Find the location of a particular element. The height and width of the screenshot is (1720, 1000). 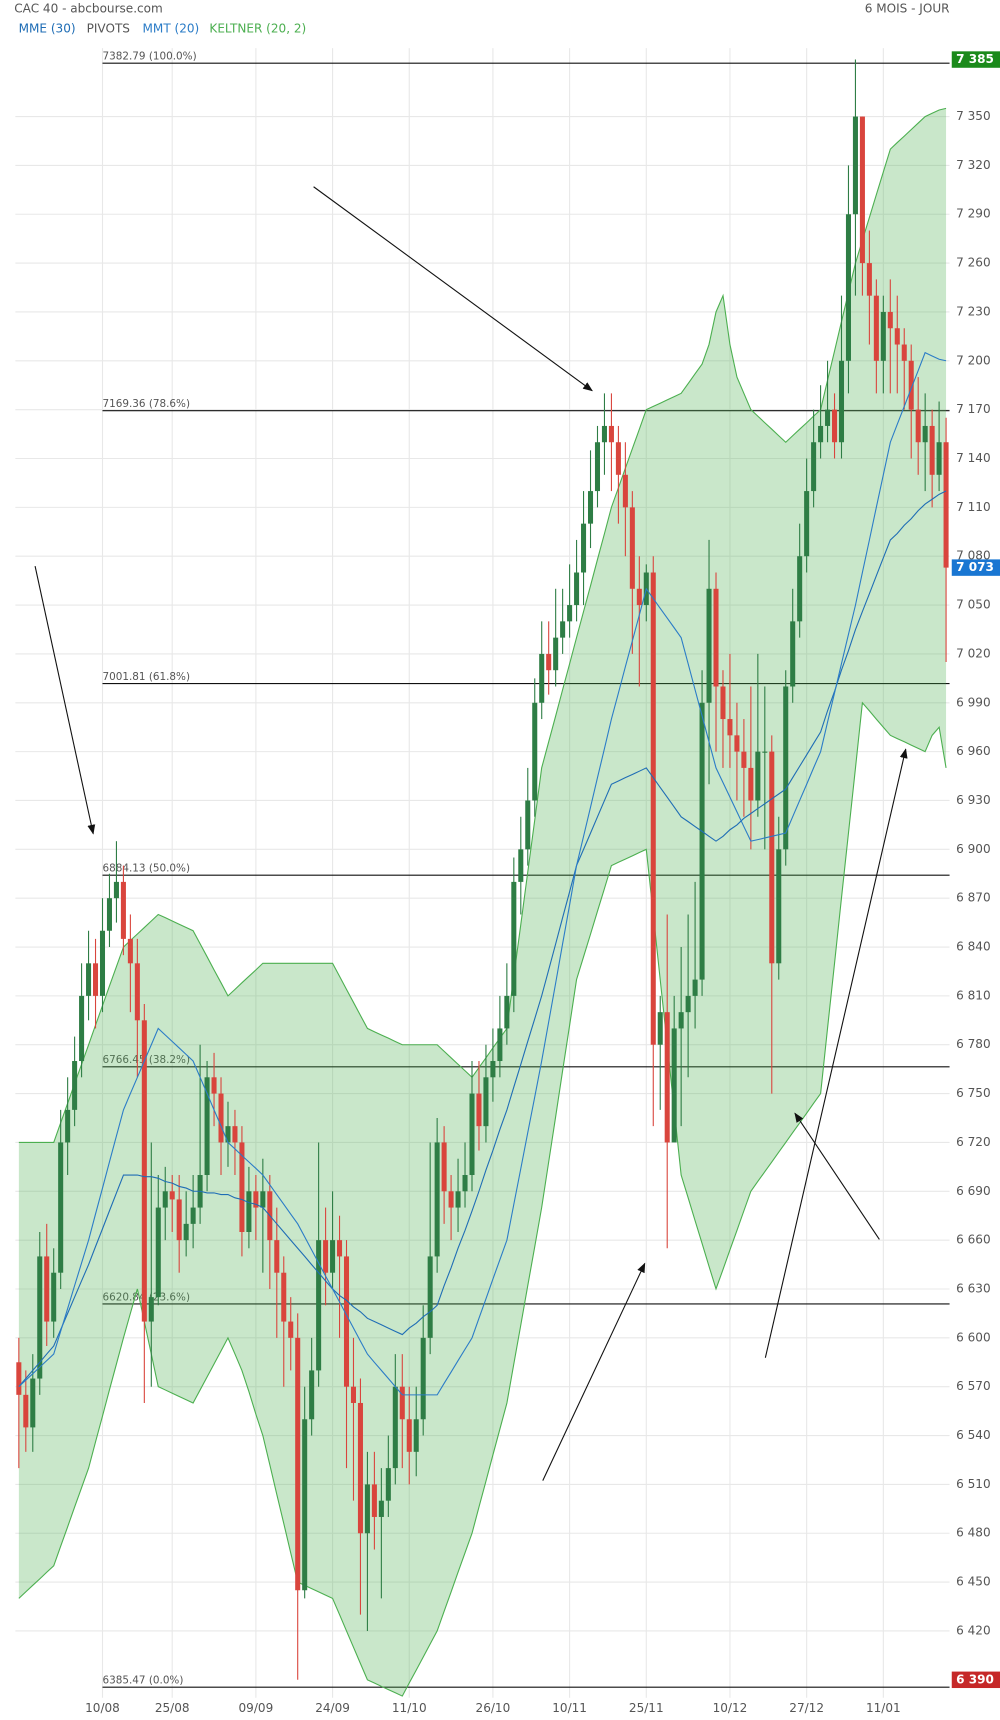

pivot-label: 7382.79 (100.0%) is located at coordinates (149, 57).